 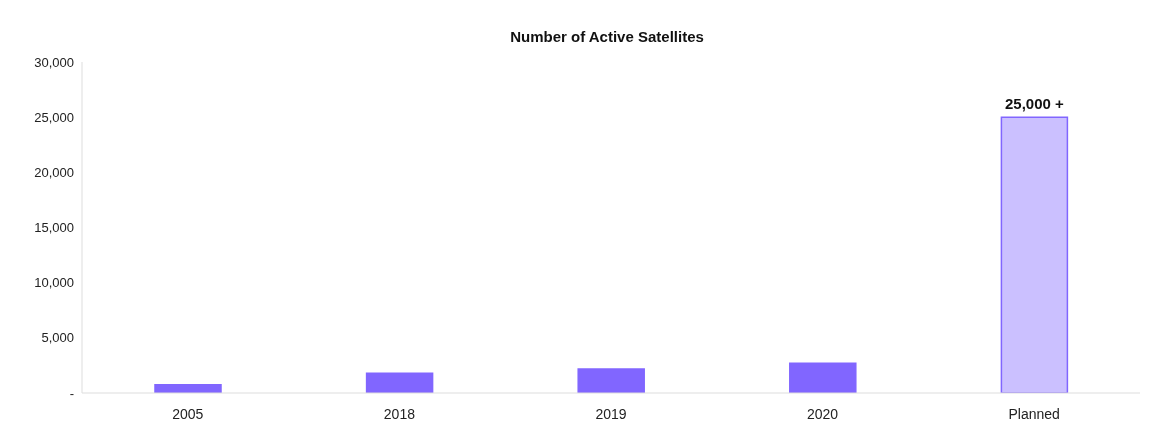 I want to click on x-tick-label: 2018, so click(x=399, y=413).